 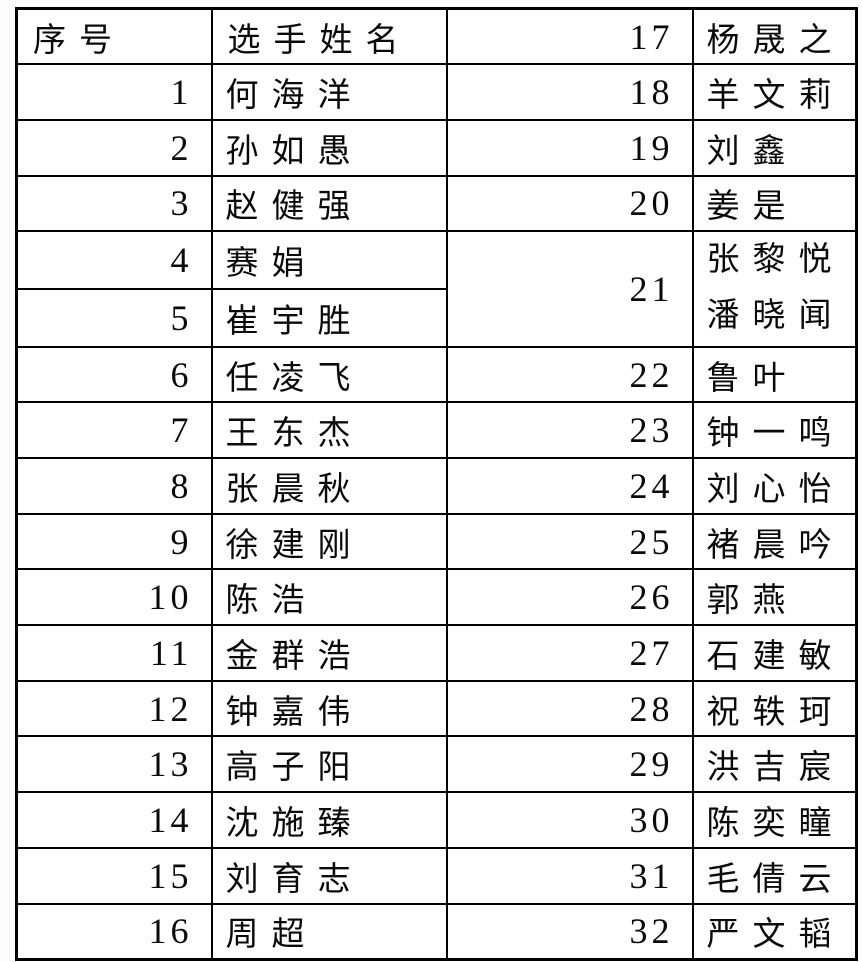 What do you see at coordinates (114, 820) in the screenshot?
I see `index-cell: 14` at bounding box center [114, 820].